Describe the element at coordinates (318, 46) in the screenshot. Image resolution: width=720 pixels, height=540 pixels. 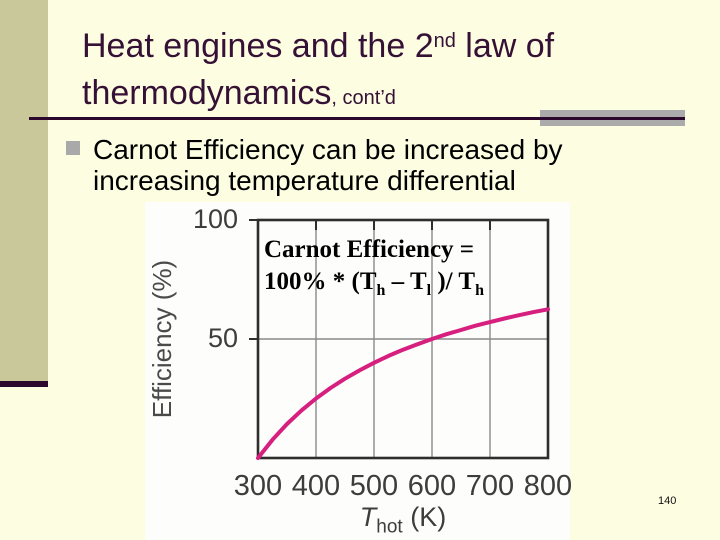
I see `title-line1: Heat engines and the 2nd law of` at that location.